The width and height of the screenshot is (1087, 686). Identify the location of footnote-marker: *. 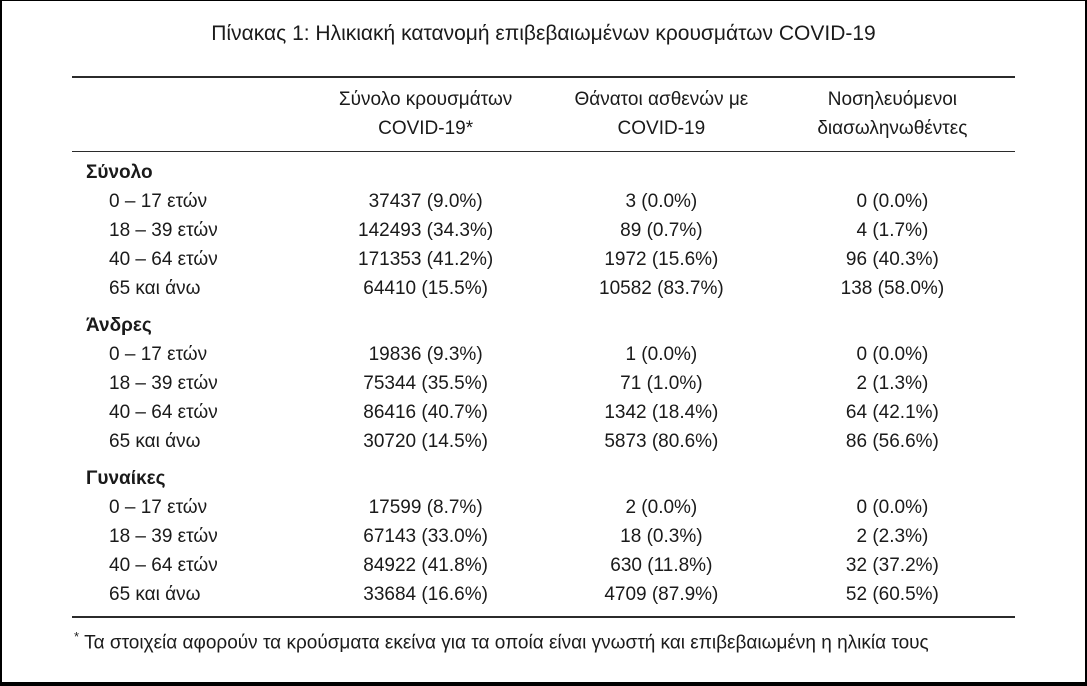
(77, 636).